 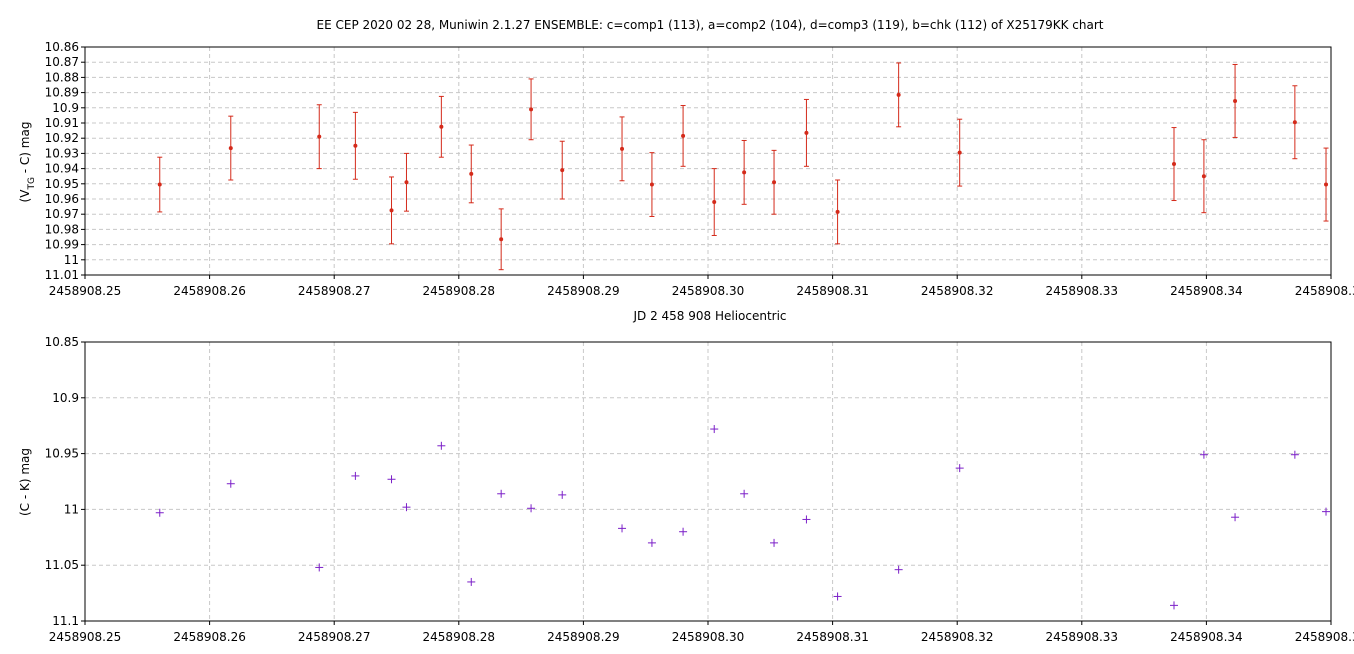 I want to click on x-axis-label: JD 2 458 908 Heliocentric, so click(x=709, y=316).